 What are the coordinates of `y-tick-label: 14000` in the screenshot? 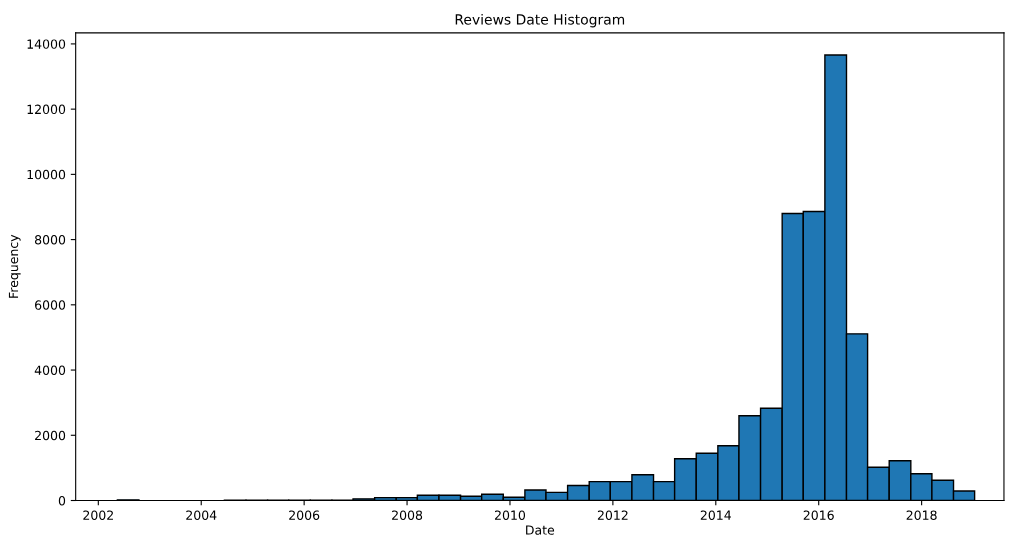 It's located at (46, 44).